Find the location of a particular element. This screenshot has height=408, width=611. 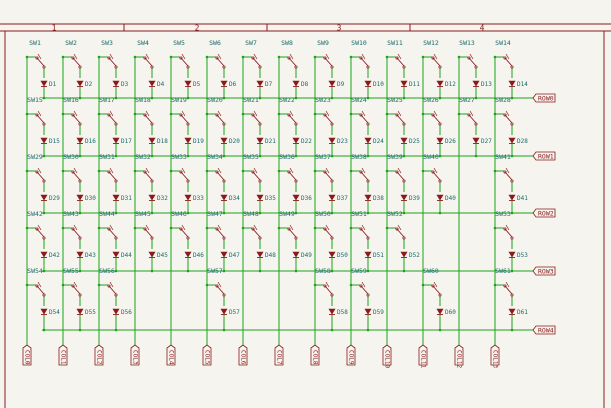

switch-label: SW8 is located at coordinates (287, 43).